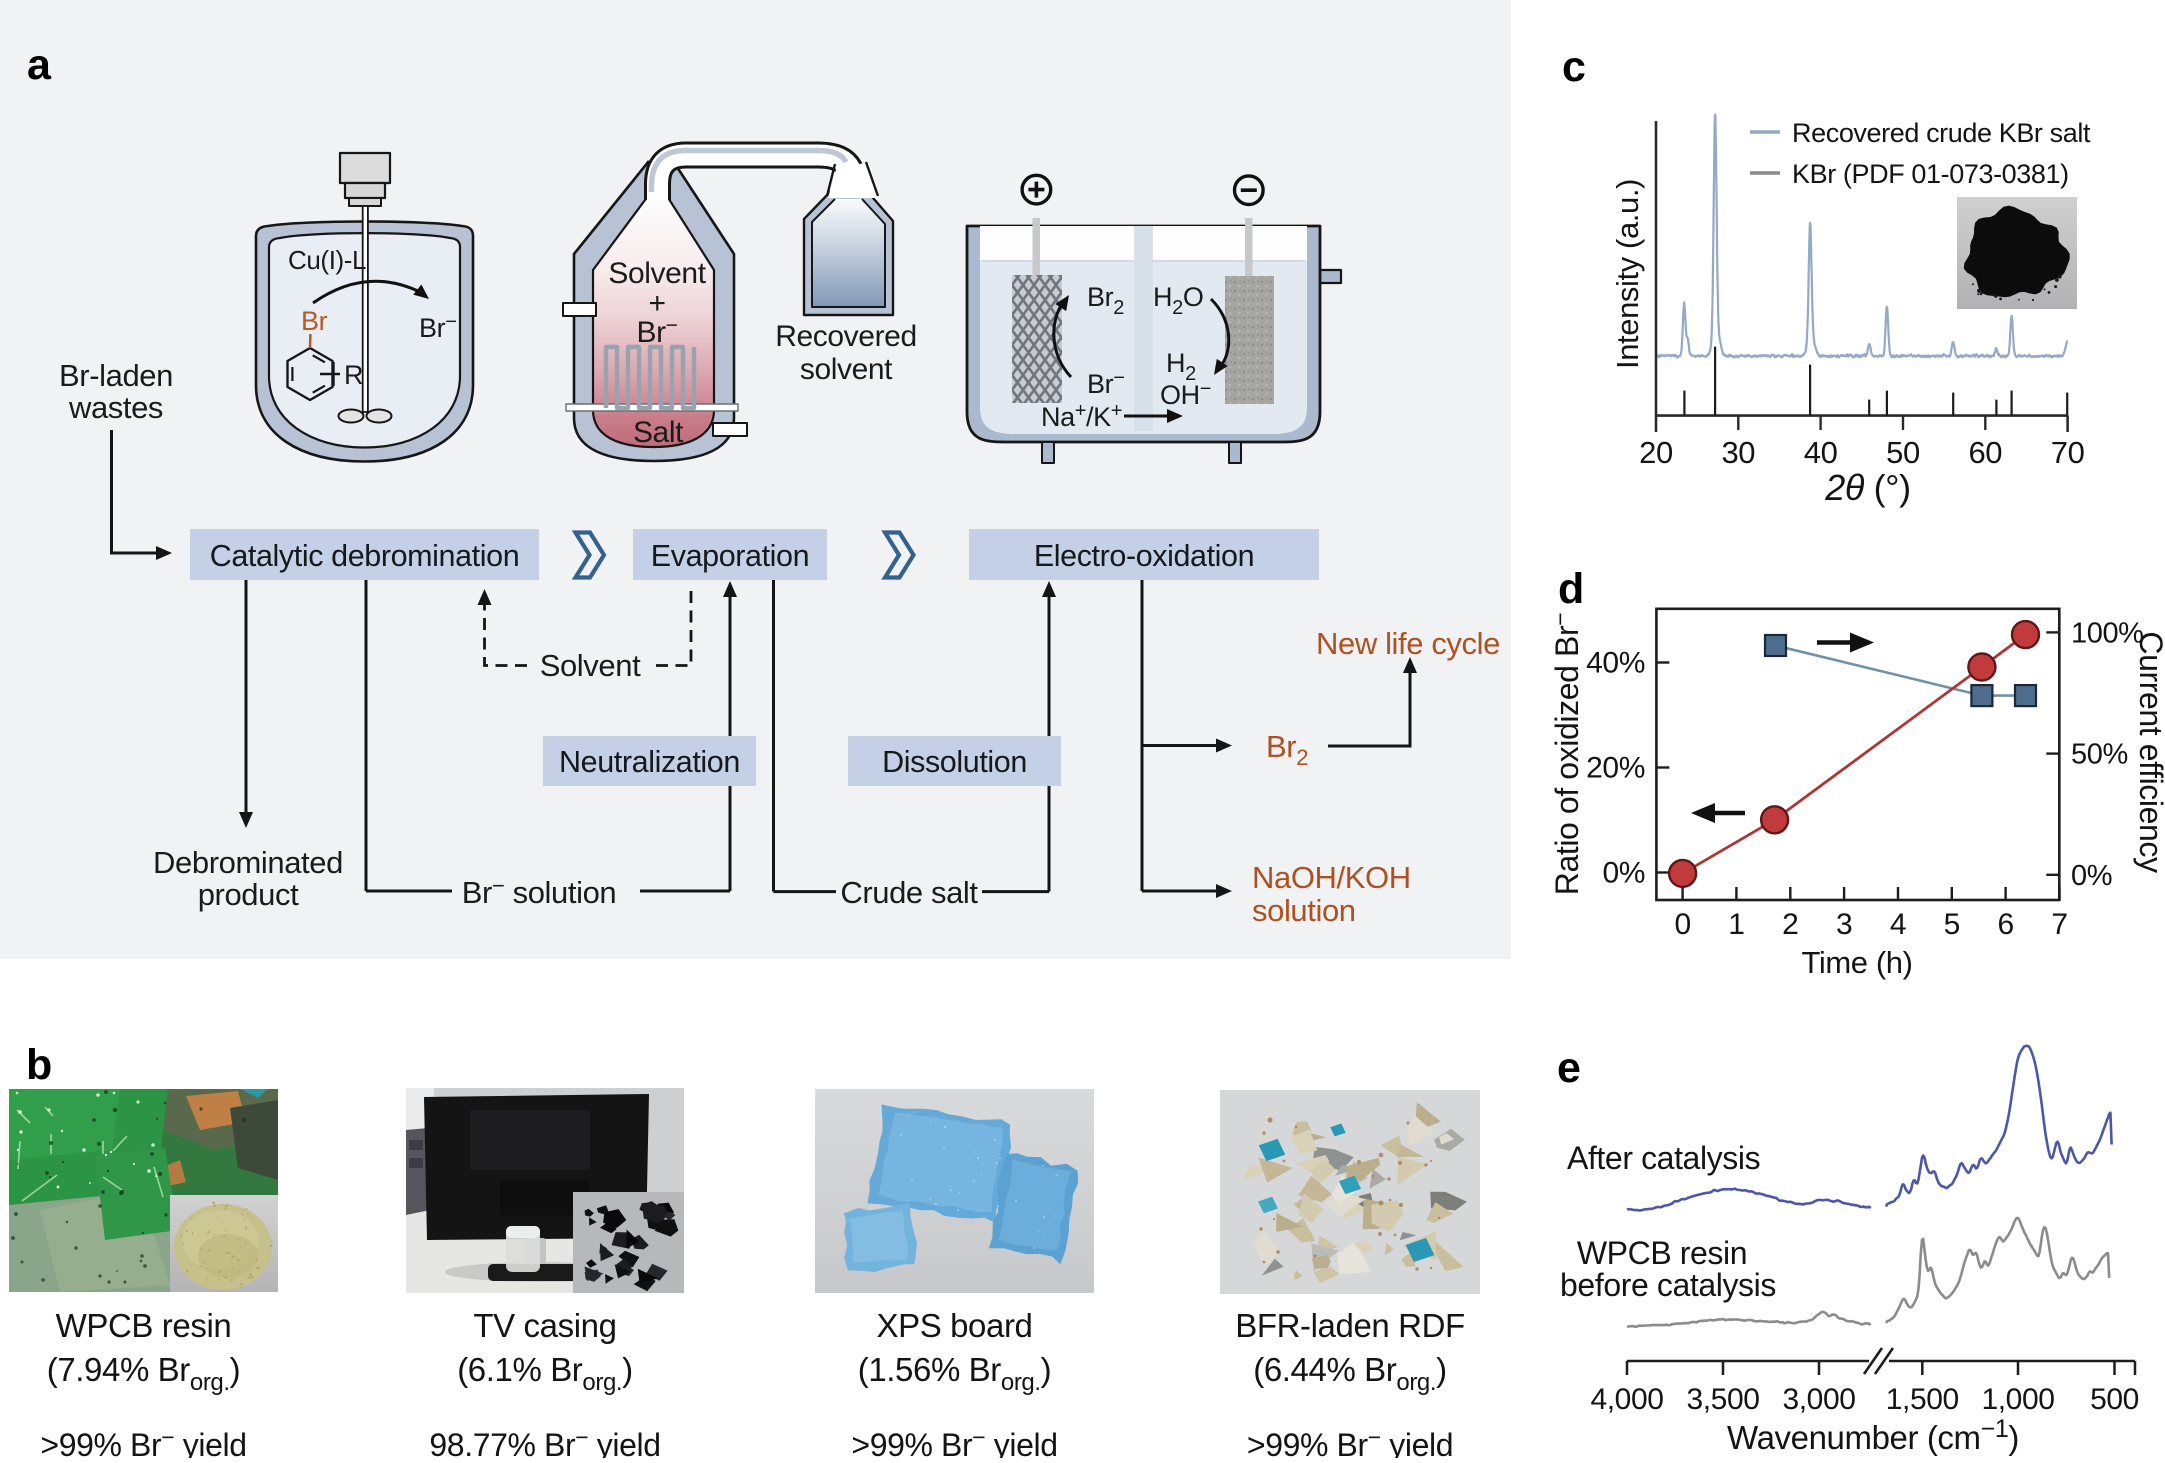 This screenshot has width=2165, height=1463. Describe the element at coordinates (1738, 452) in the screenshot. I see `svg-text: 30` at that location.